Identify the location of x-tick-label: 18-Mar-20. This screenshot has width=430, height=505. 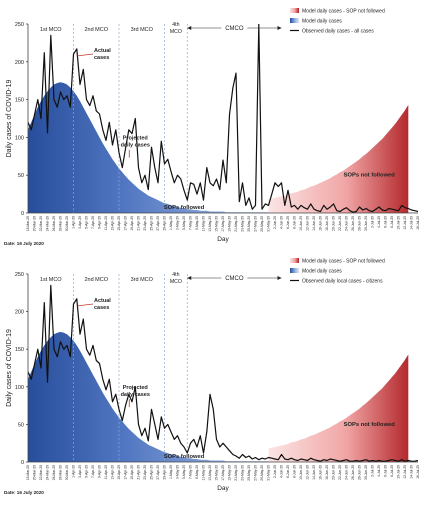
(28, 472).